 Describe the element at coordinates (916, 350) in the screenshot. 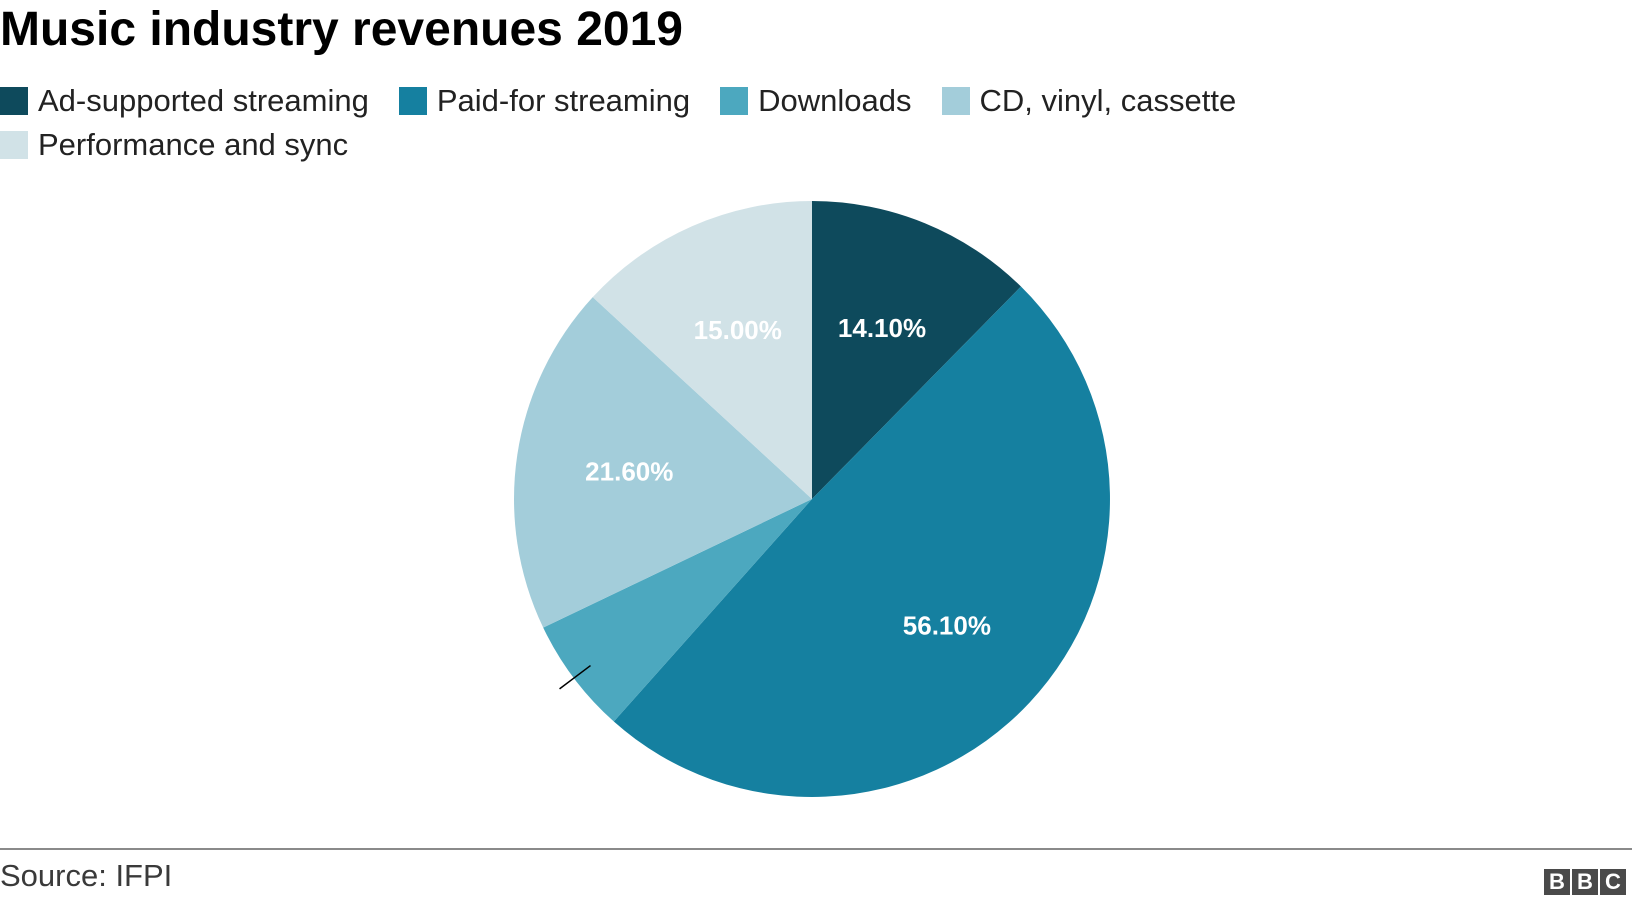

I see `pie-slice-ad-supported-streaming` at that location.